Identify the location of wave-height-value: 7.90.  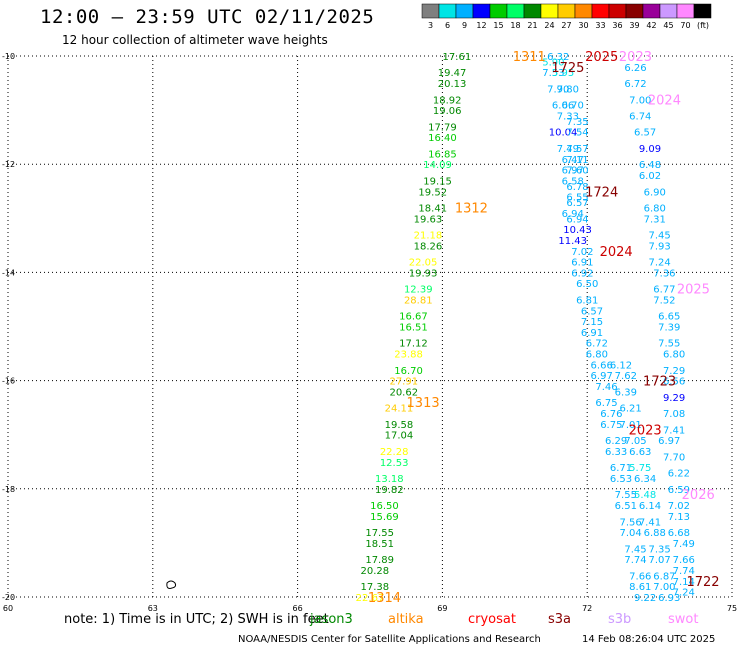
(558, 89).